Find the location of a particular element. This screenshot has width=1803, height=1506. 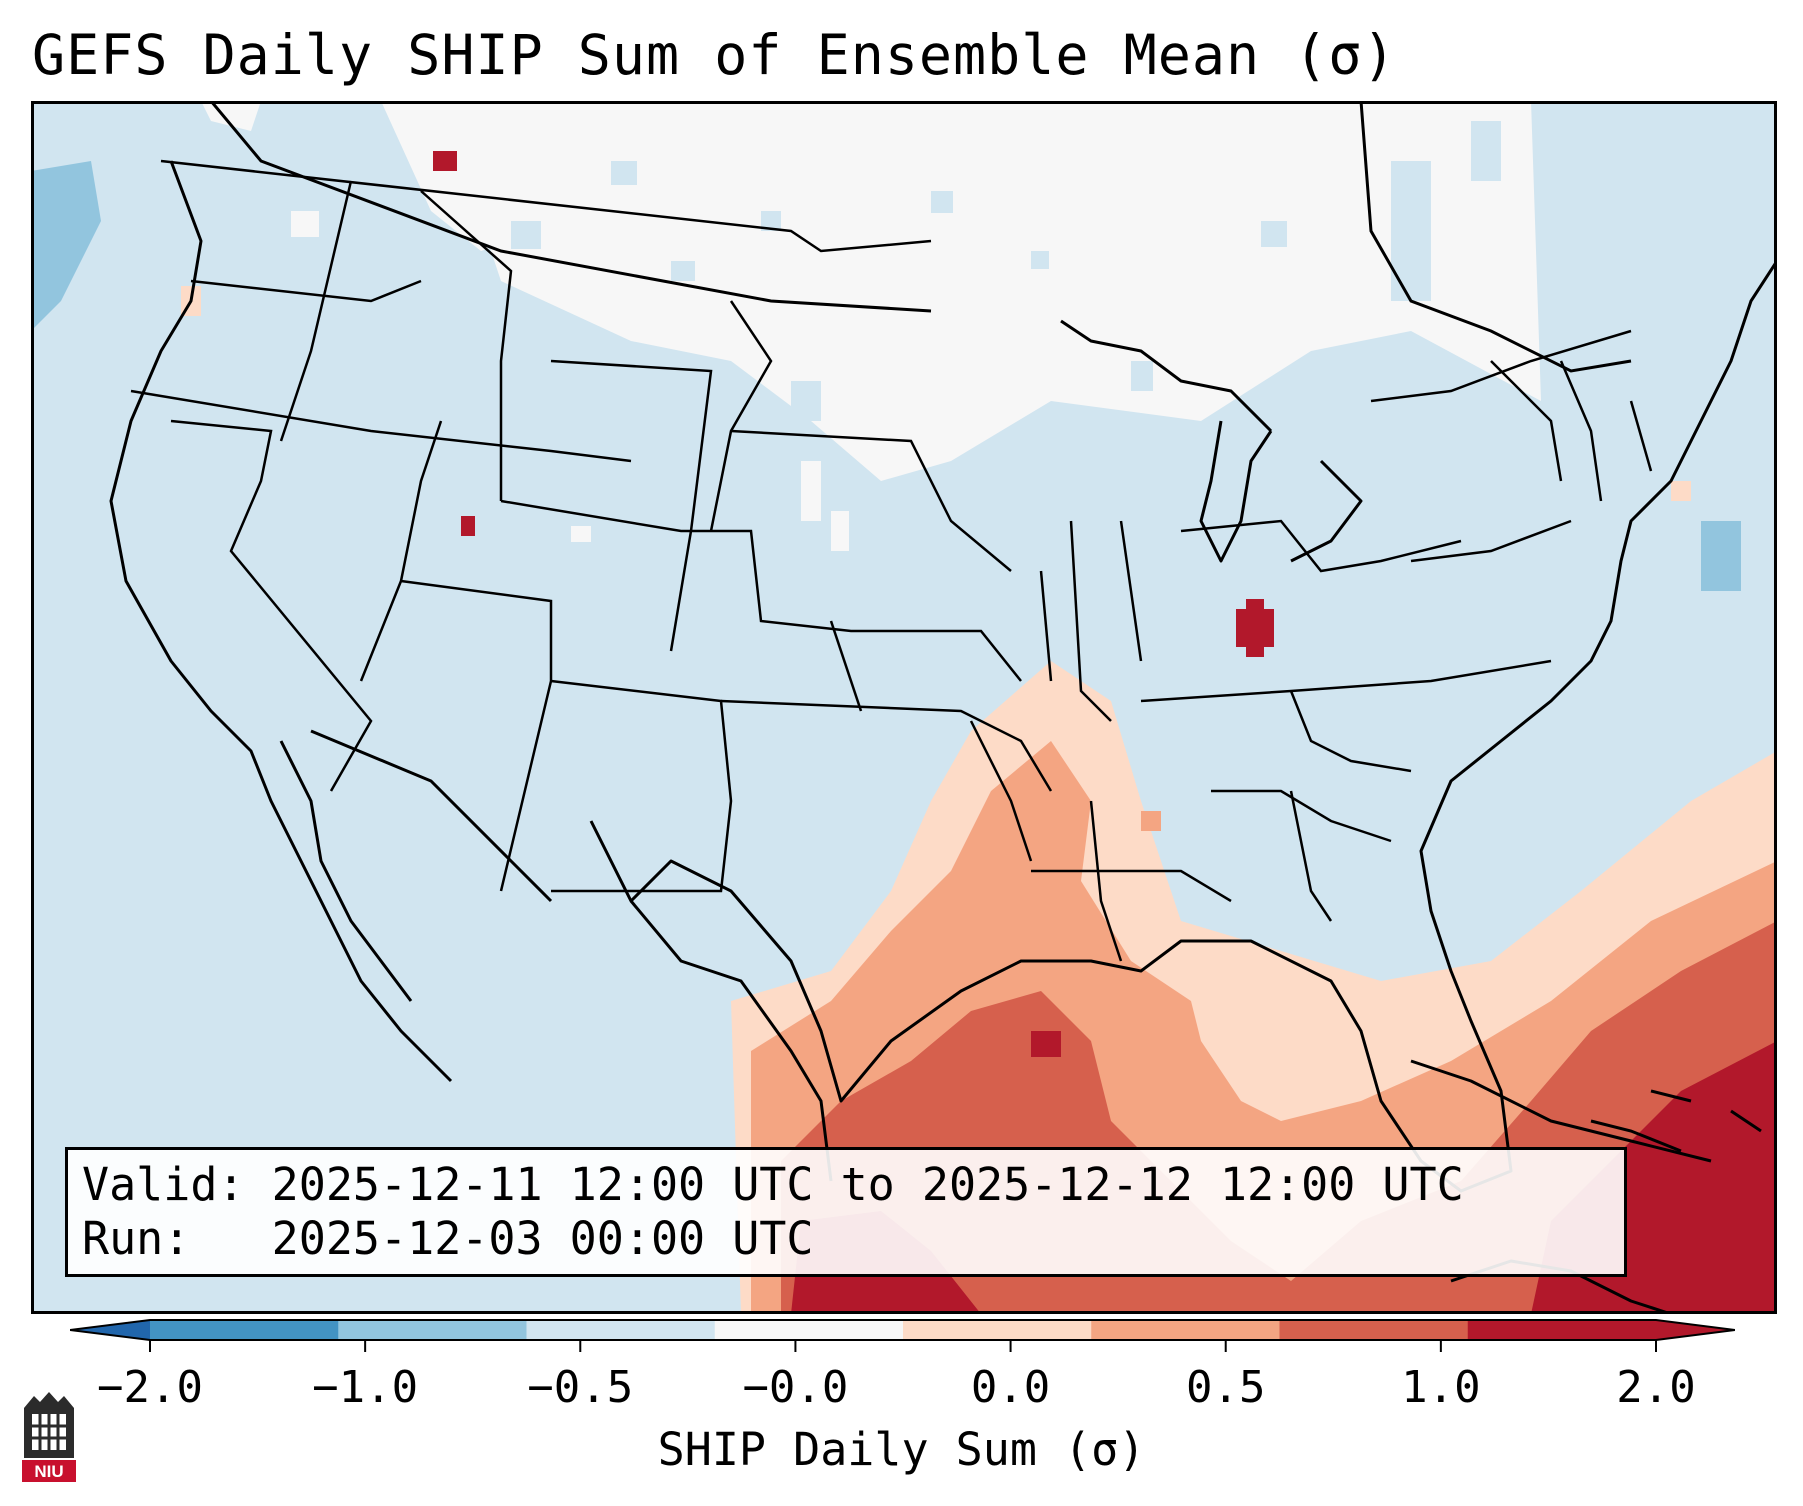

colorbar-tick-label: −1.0 is located at coordinates (365, 1387).